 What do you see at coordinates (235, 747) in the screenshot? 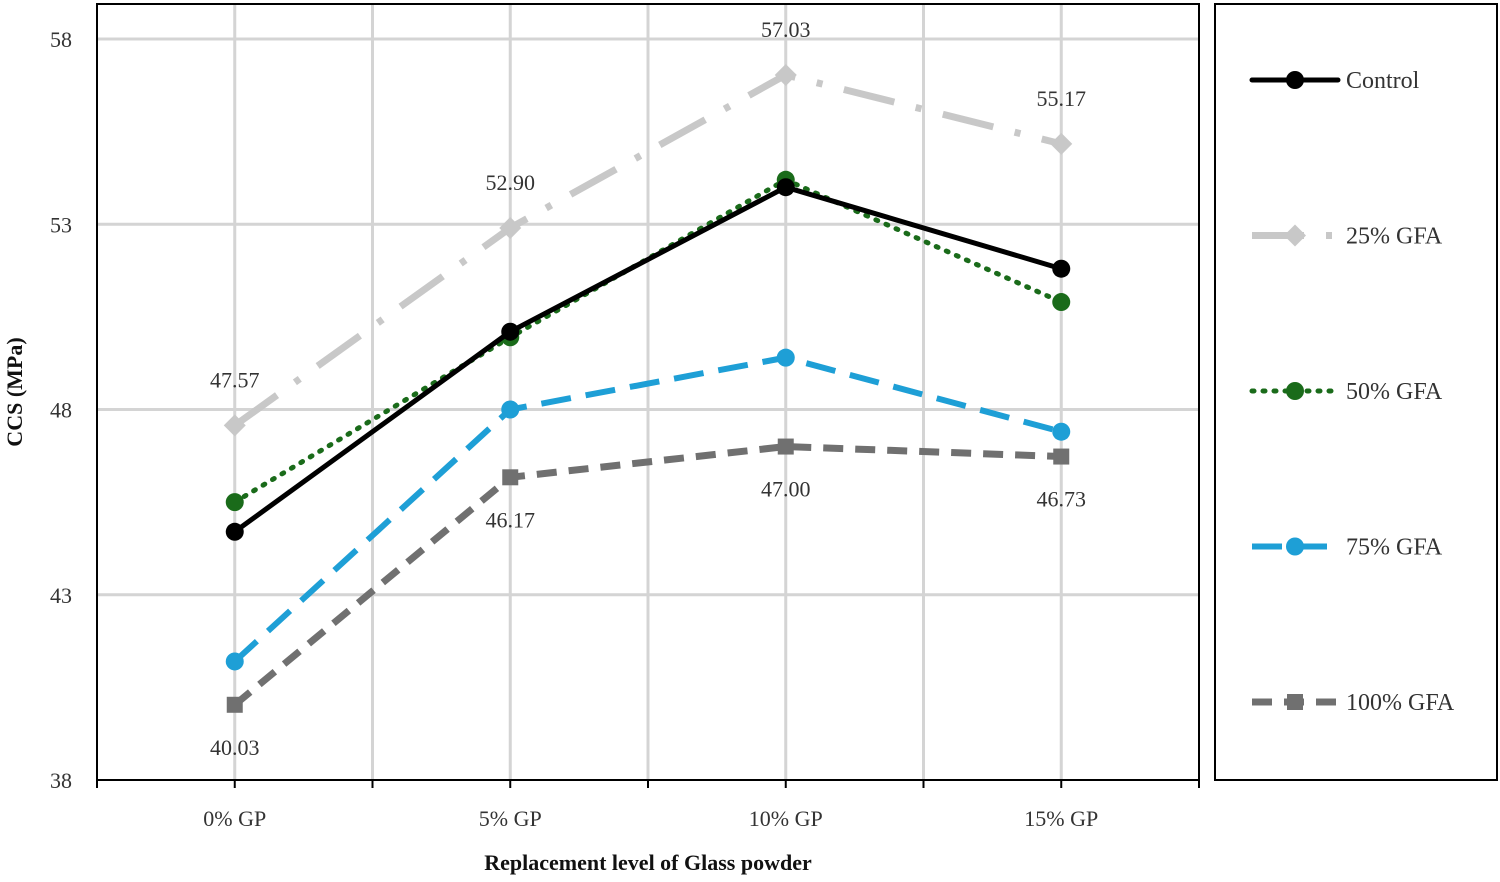
I see `data-label-100pct-gfa: 40.03` at bounding box center [235, 747].